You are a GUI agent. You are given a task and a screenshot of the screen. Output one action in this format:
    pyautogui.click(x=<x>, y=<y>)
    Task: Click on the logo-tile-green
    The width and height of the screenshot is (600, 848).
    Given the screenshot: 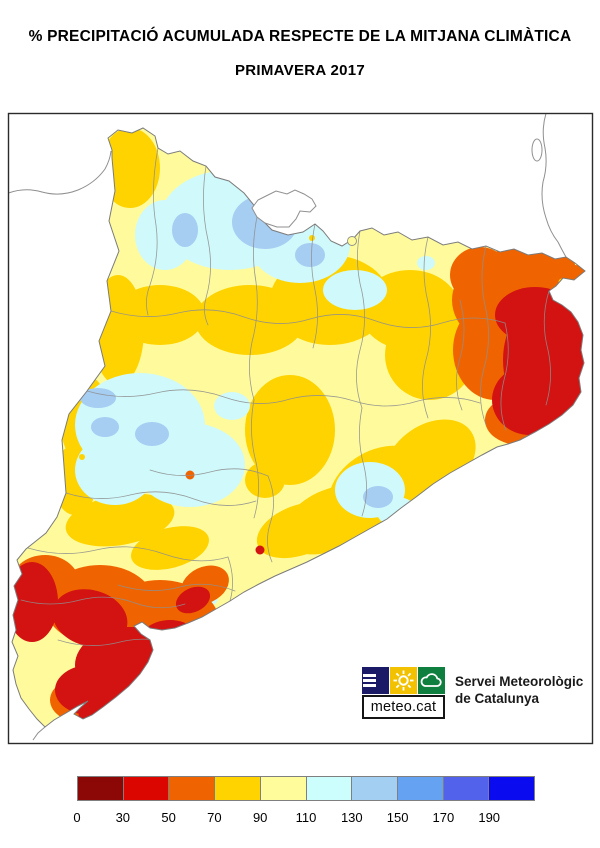 What is the action you would take?
    pyautogui.click(x=431, y=680)
    